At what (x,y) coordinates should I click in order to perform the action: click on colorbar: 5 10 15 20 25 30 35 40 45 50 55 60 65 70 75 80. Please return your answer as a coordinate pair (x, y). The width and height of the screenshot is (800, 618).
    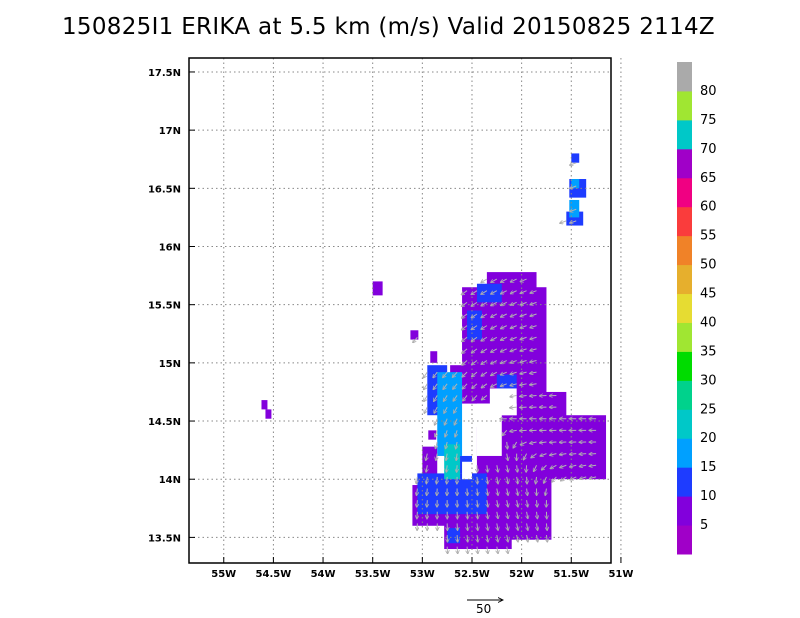
    Looking at the image, I should click on (697, 308).